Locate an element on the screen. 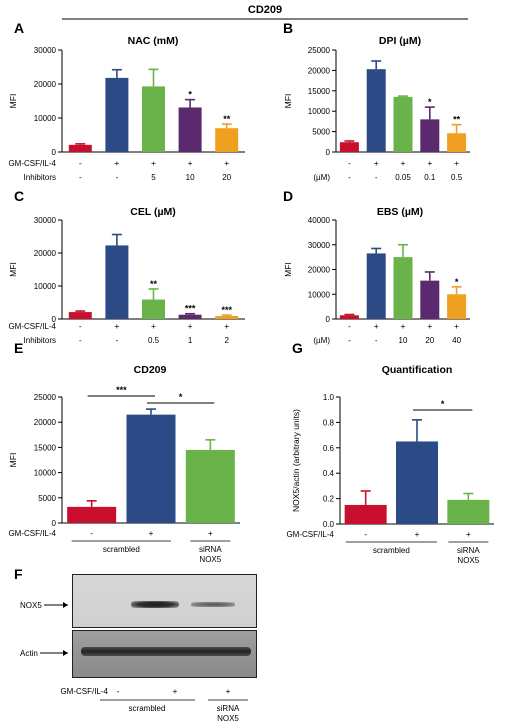 This screenshot has height=728, width=520. chart-title: CEL (µM) is located at coordinates (153, 212).